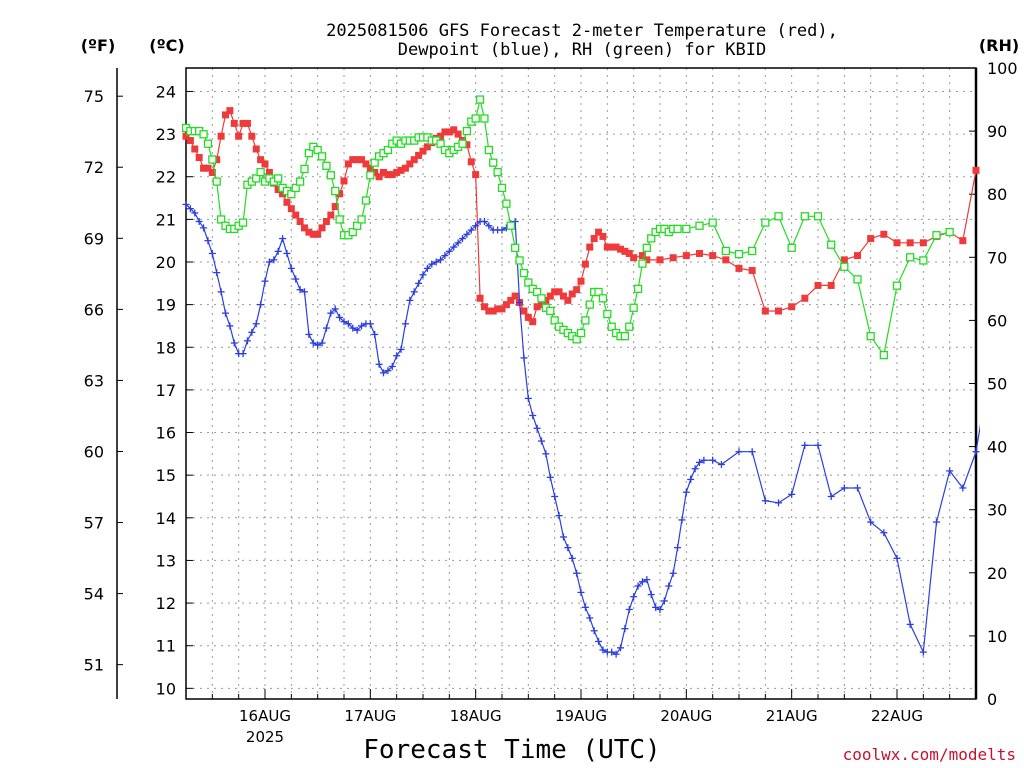 The width and height of the screenshot is (1024, 768). Describe the element at coordinates (511, 750) in the screenshot. I see `x-axis-label: Forecast Time (UTC)` at that location.